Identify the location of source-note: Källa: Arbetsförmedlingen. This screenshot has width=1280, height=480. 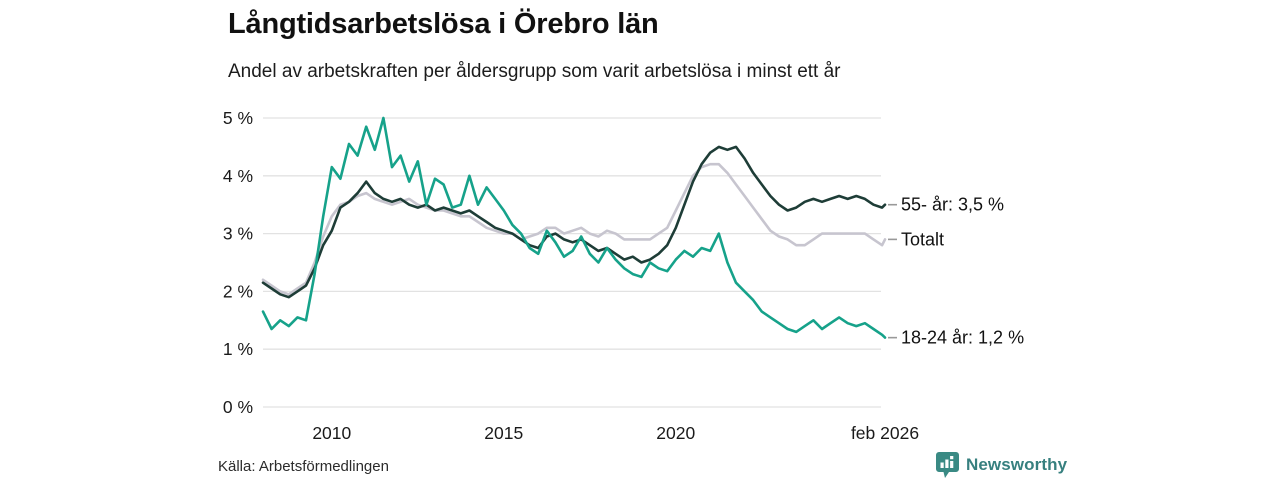
(303, 466).